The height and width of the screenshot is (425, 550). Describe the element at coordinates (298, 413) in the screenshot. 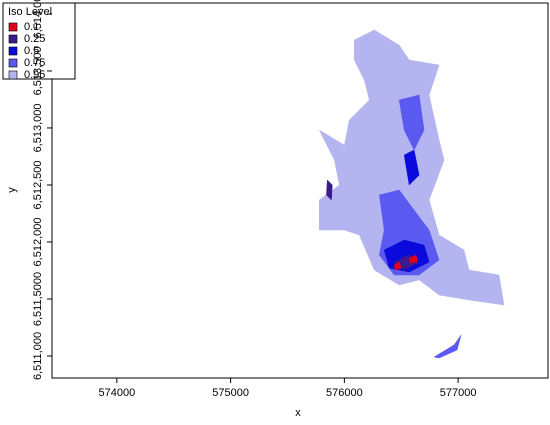

I see `x-axis-label: x` at that location.